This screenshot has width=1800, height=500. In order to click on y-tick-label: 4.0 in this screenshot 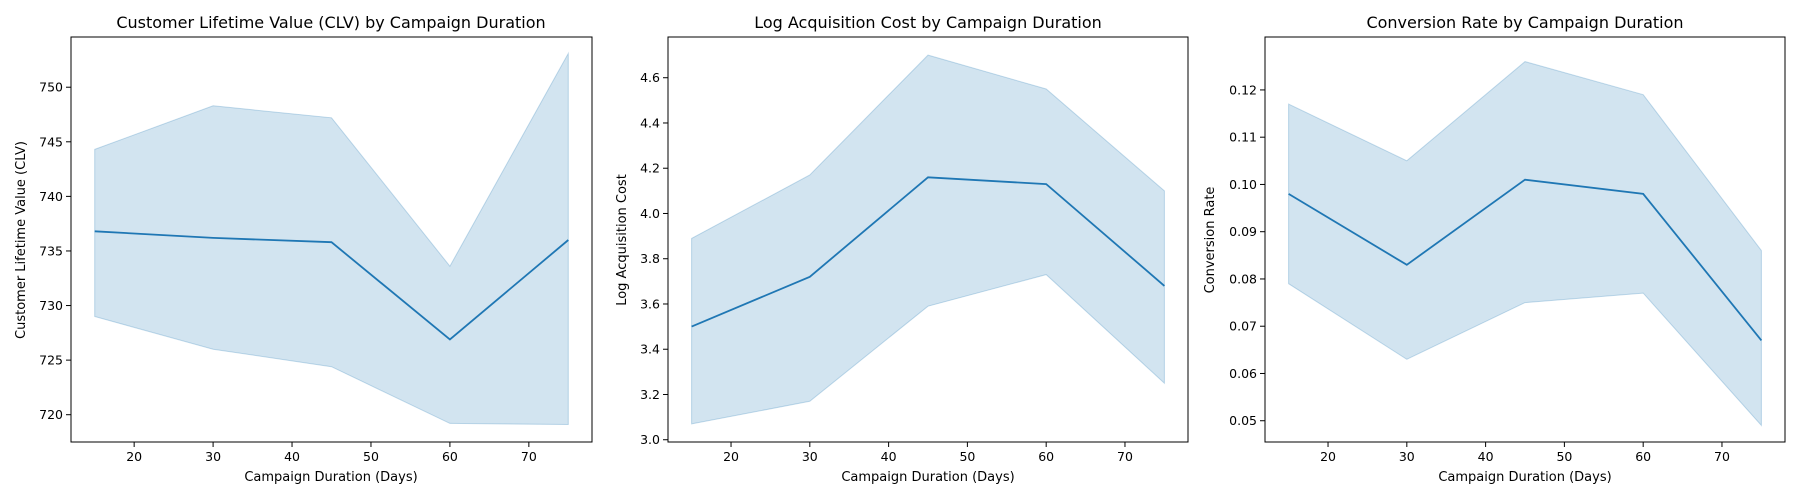, I will do `click(650, 213)`.